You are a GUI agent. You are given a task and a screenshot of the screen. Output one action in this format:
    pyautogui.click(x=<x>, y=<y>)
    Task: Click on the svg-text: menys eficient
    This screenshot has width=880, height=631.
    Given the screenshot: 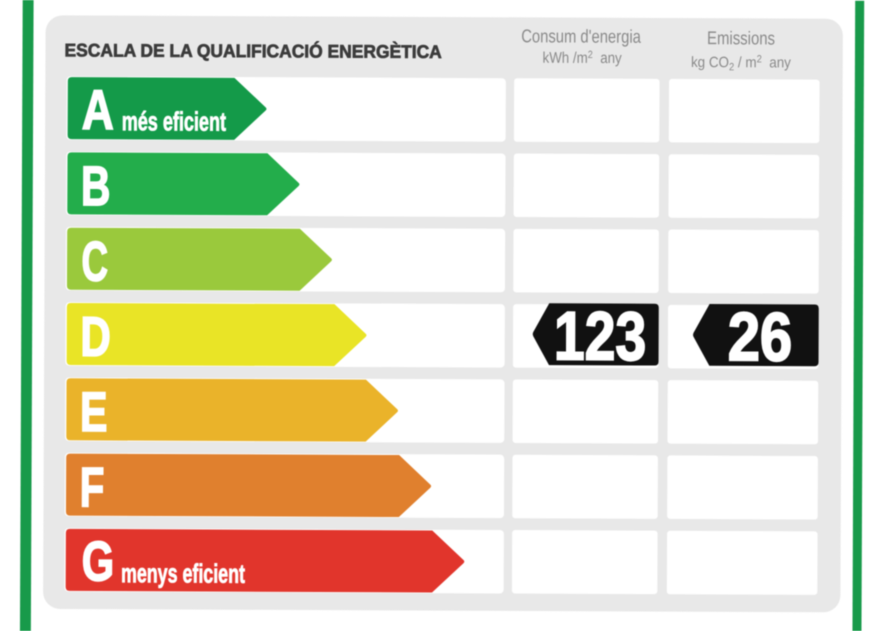 What is the action you would take?
    pyautogui.click(x=183, y=574)
    